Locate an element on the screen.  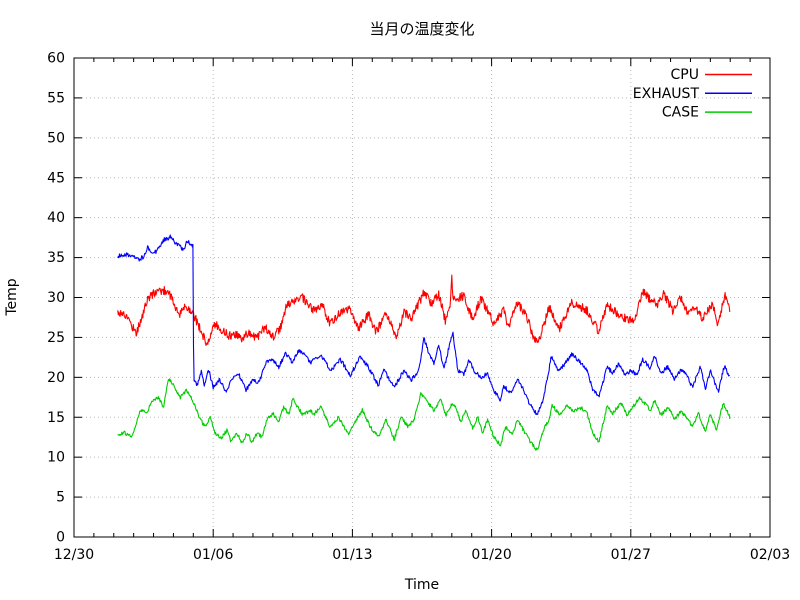
series-line-cpu is located at coordinates (424, 310).